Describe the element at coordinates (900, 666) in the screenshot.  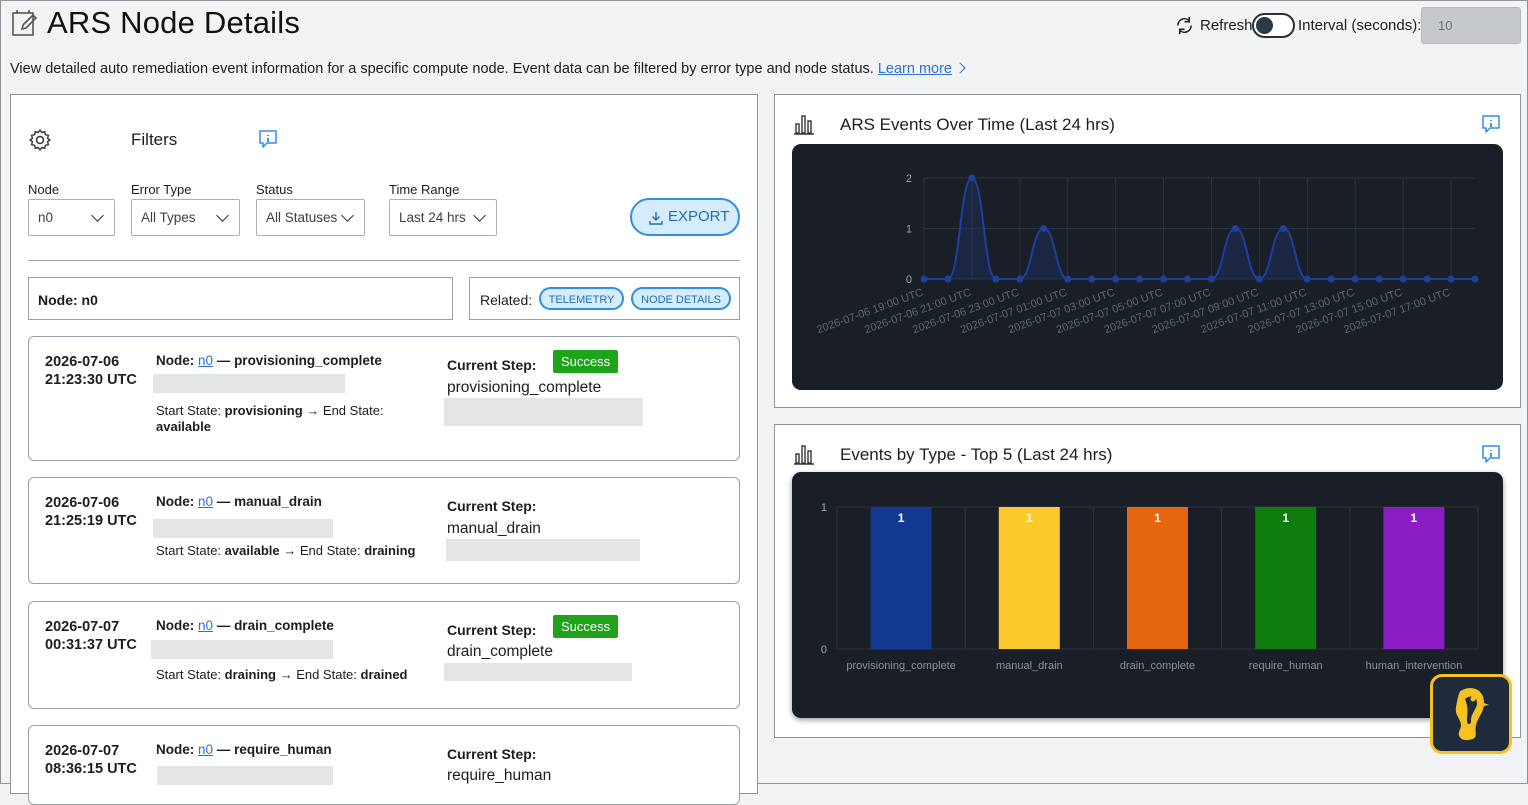
I see `x-tick-label: provisioning_complete` at that location.